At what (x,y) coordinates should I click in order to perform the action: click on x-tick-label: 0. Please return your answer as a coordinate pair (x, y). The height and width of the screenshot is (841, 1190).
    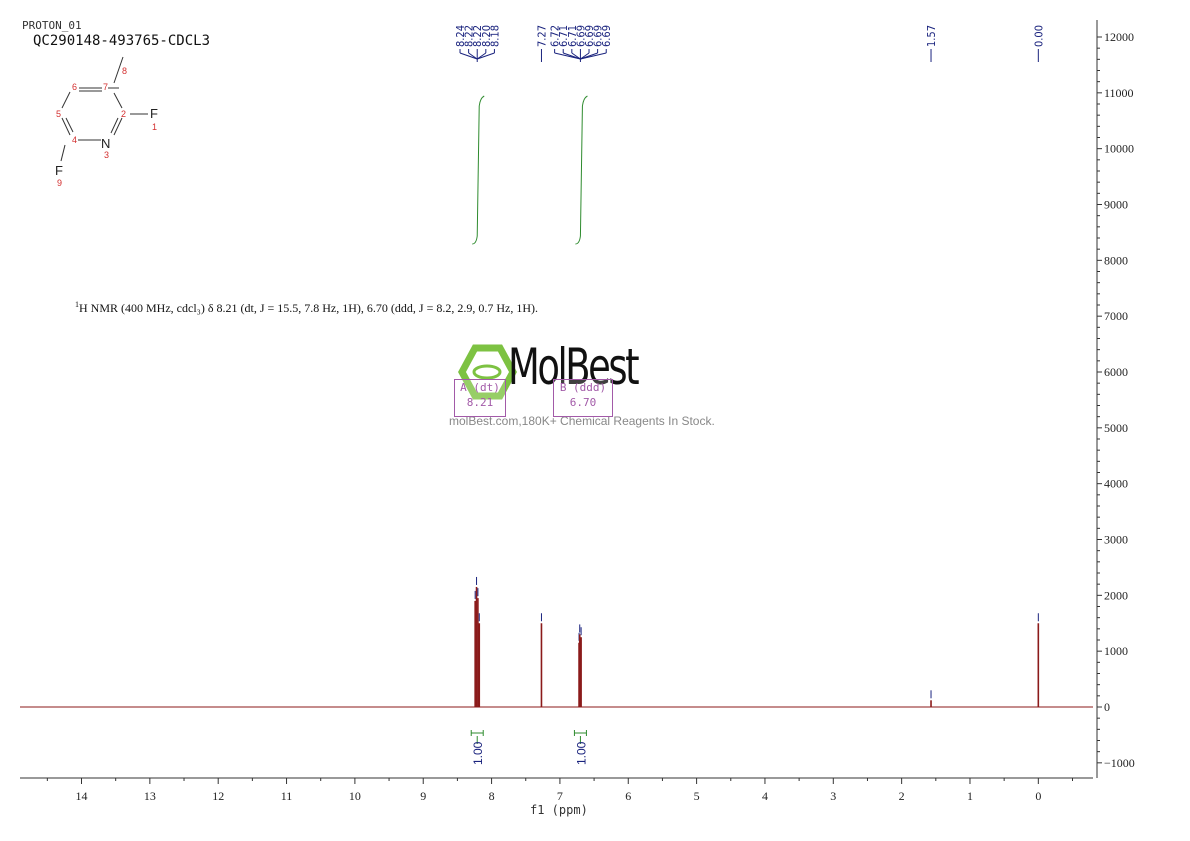
    Looking at the image, I should click on (1038, 796).